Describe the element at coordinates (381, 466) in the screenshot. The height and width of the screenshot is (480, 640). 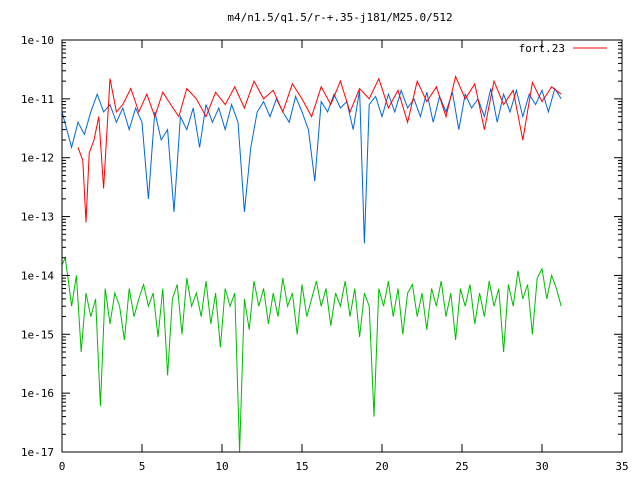
I see `x-tick-label: 20` at that location.